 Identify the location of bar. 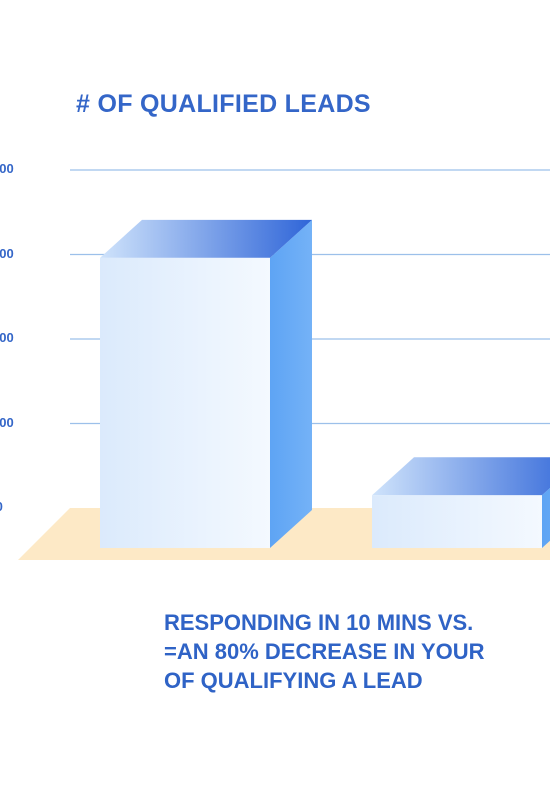
(461, 502).